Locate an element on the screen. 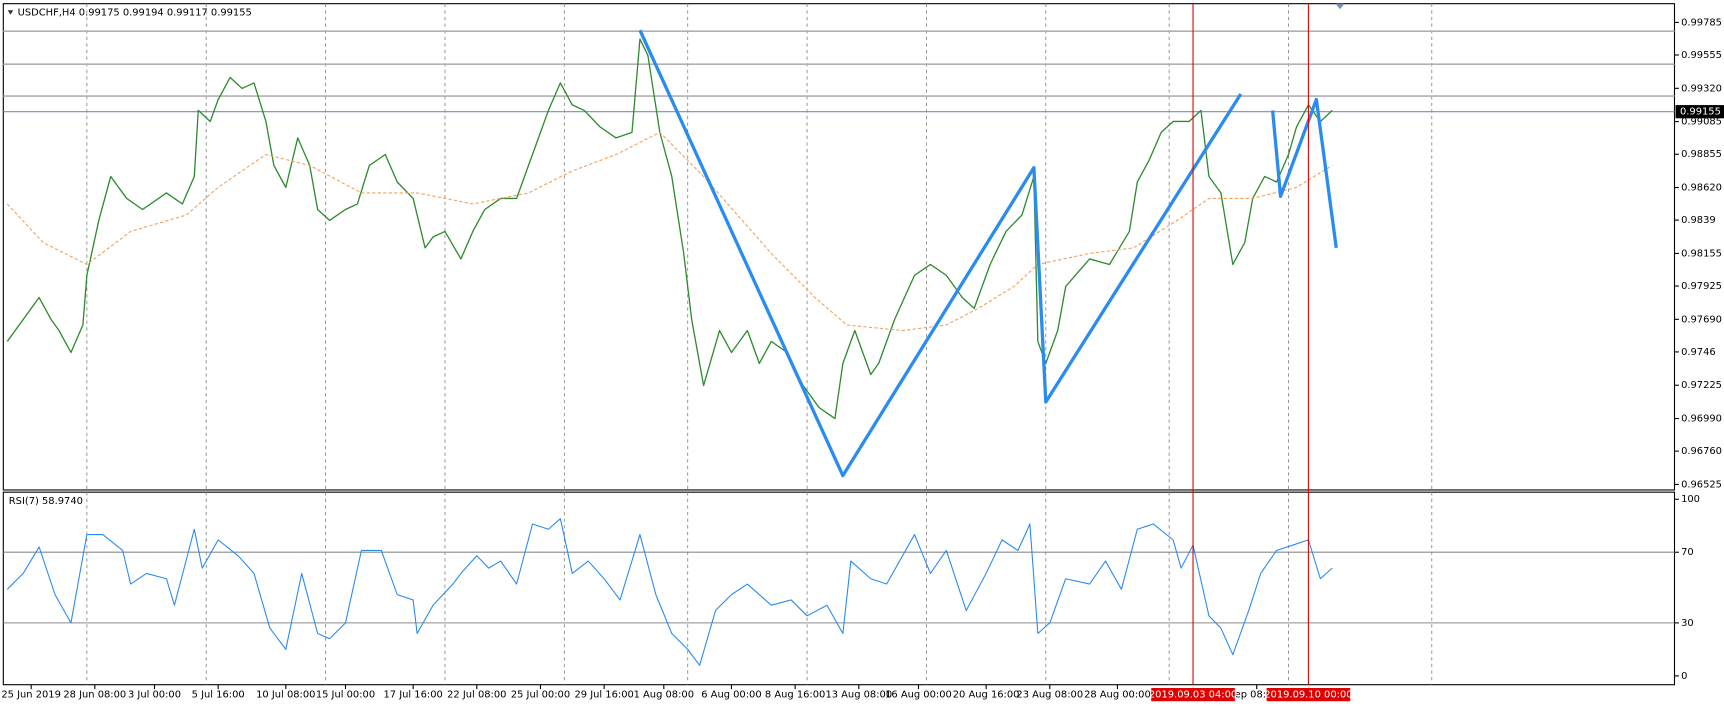  x-tick-label: ep 08:00 is located at coordinates (1257, 695).